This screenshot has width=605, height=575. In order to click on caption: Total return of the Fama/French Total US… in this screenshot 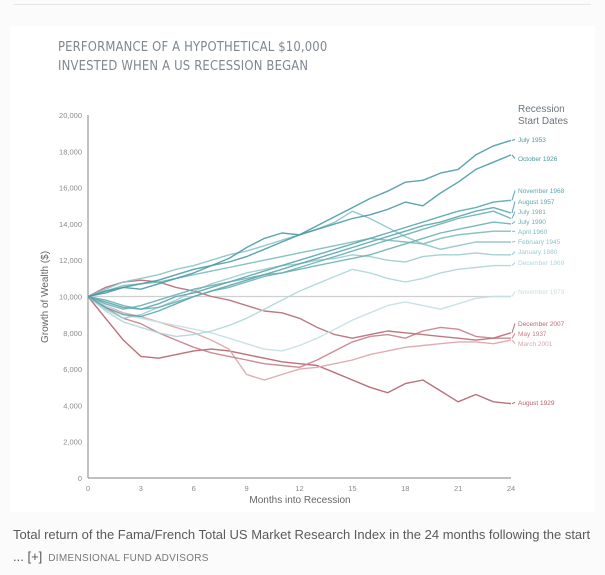, I will do `click(303, 547)`.